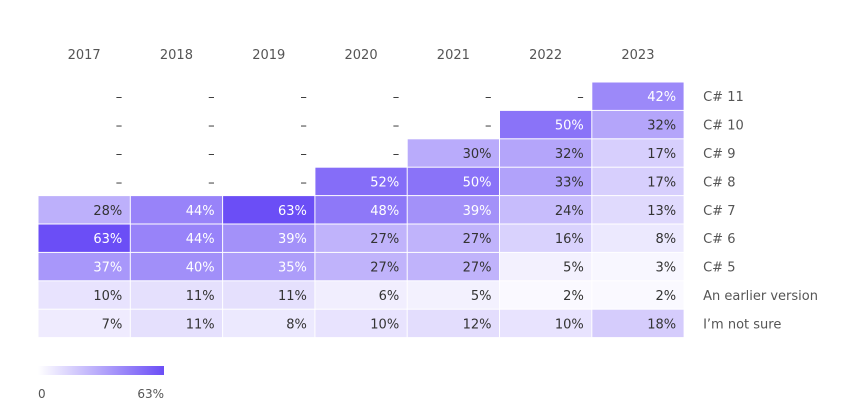 This screenshot has width=860, height=418. I want to click on row-label: C# 8, so click(719, 182).